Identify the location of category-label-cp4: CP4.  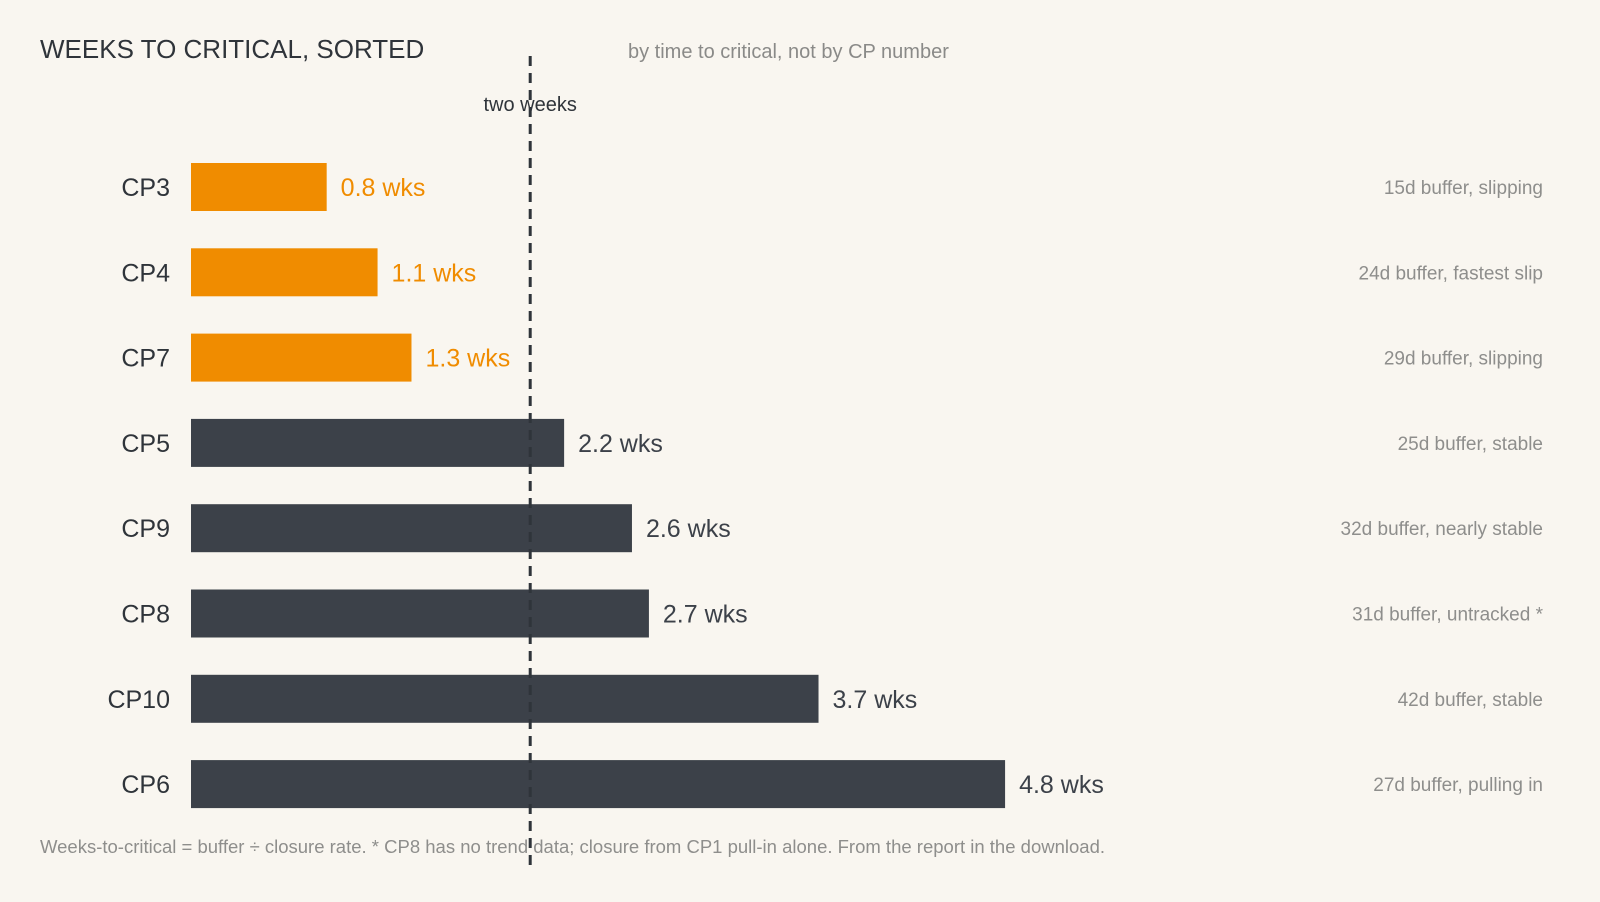
(145, 273).